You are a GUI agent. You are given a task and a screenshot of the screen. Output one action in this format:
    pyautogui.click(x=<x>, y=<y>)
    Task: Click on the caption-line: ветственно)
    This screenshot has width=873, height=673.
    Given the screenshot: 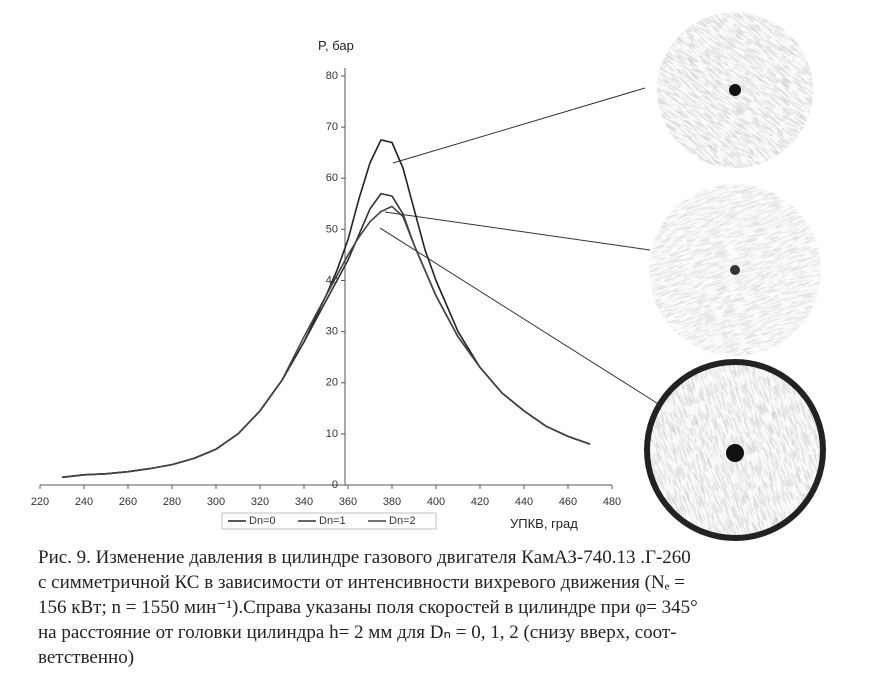 What is the action you would take?
    pyautogui.click(x=86, y=657)
    